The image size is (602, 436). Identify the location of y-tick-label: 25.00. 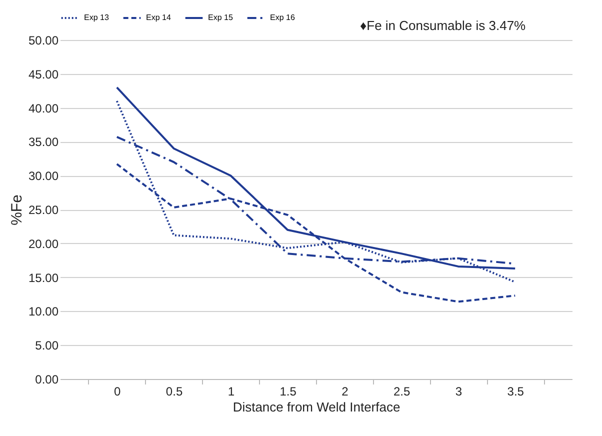
(43, 210).